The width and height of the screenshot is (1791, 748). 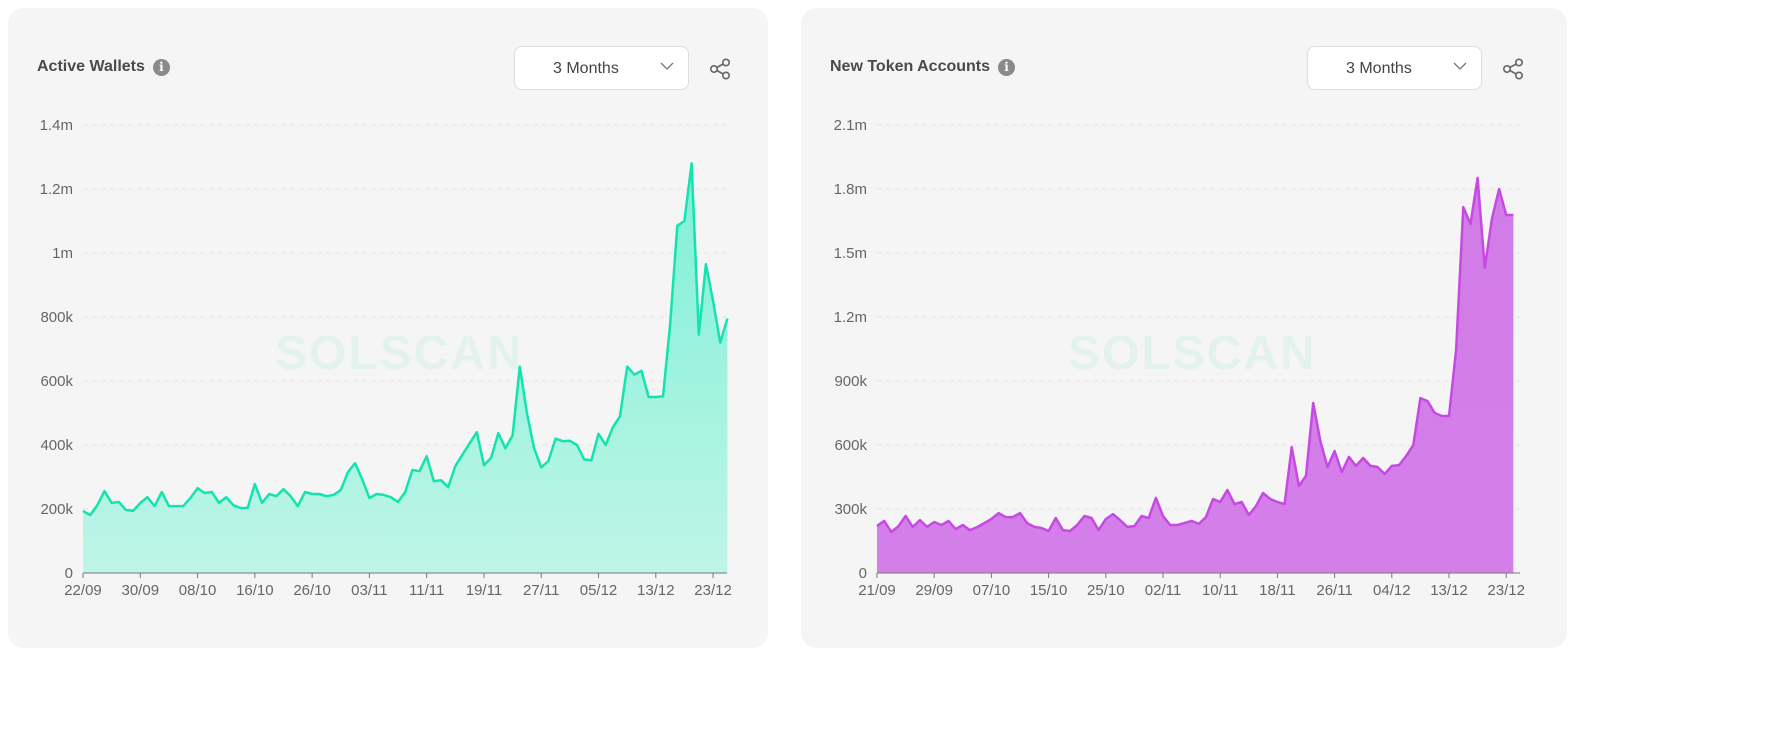 I want to click on x-tick-label: 27/11, so click(x=541, y=590).